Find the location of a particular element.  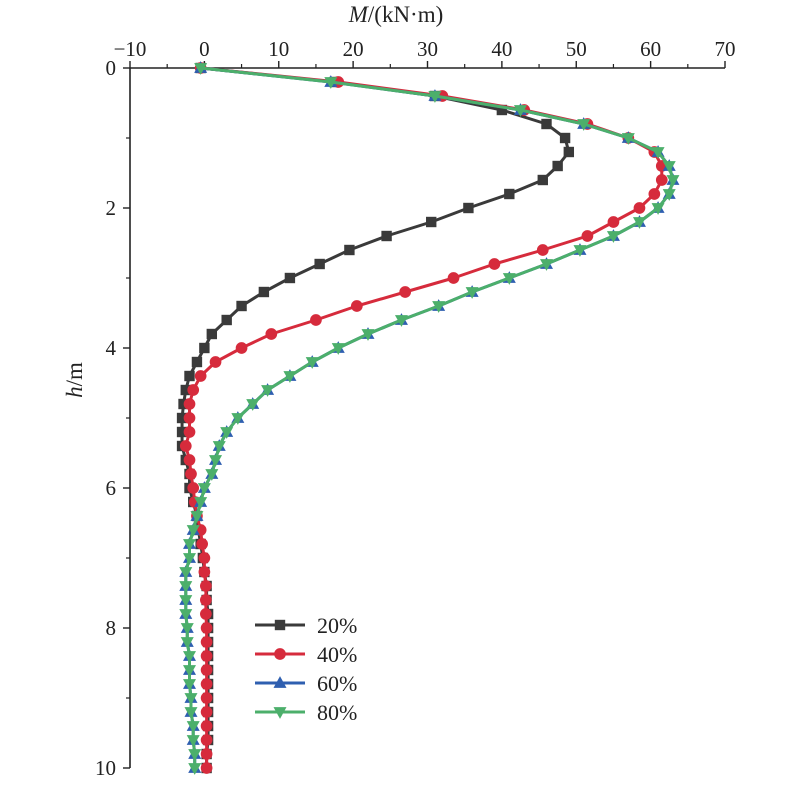

legend-item-20-pct: 20% is located at coordinates (306, 625).